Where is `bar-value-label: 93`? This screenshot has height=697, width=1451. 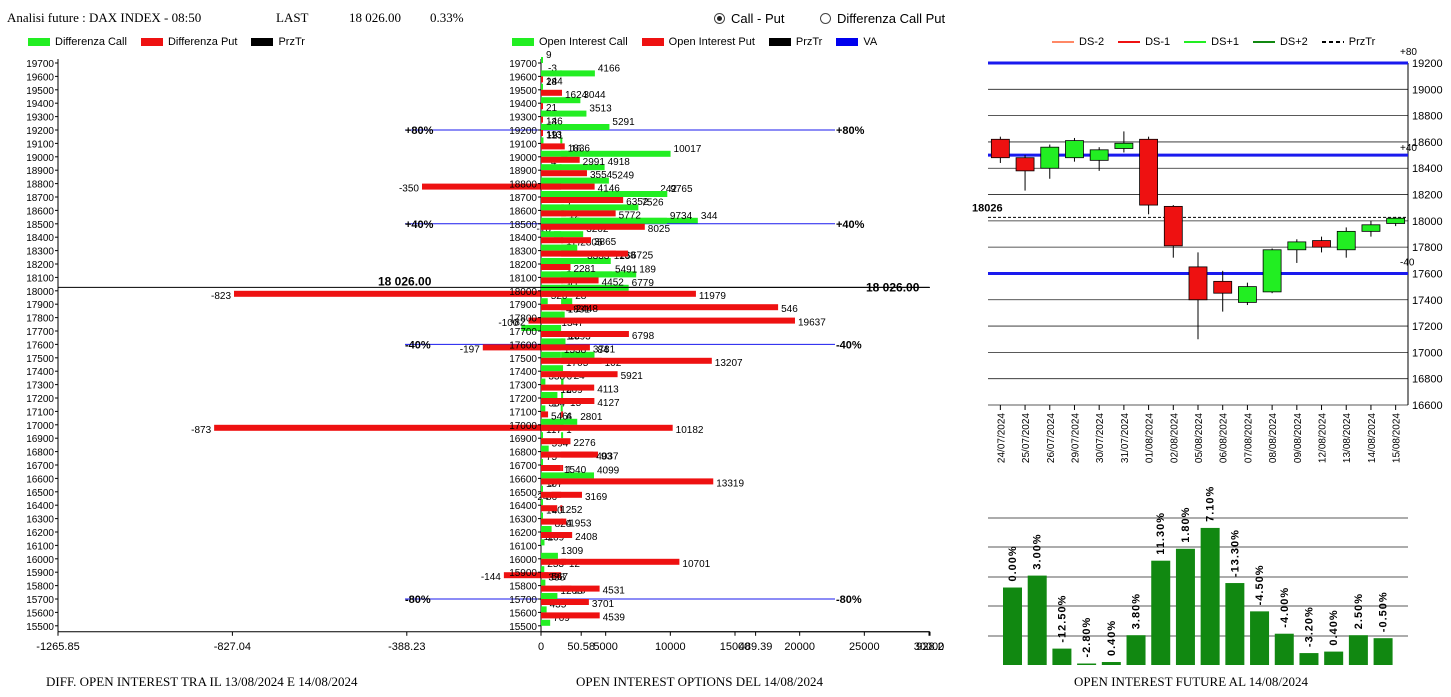
bar-value-label: 93 is located at coordinates (607, 457).